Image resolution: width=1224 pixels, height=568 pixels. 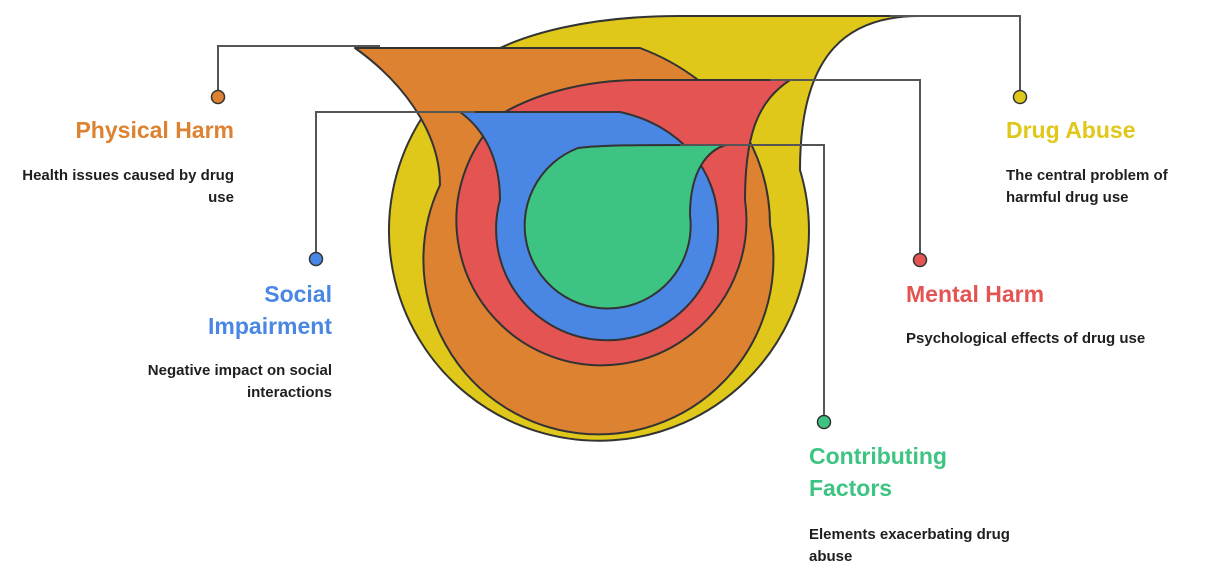 I want to click on contributing-factors-dot, so click(x=824, y=422).